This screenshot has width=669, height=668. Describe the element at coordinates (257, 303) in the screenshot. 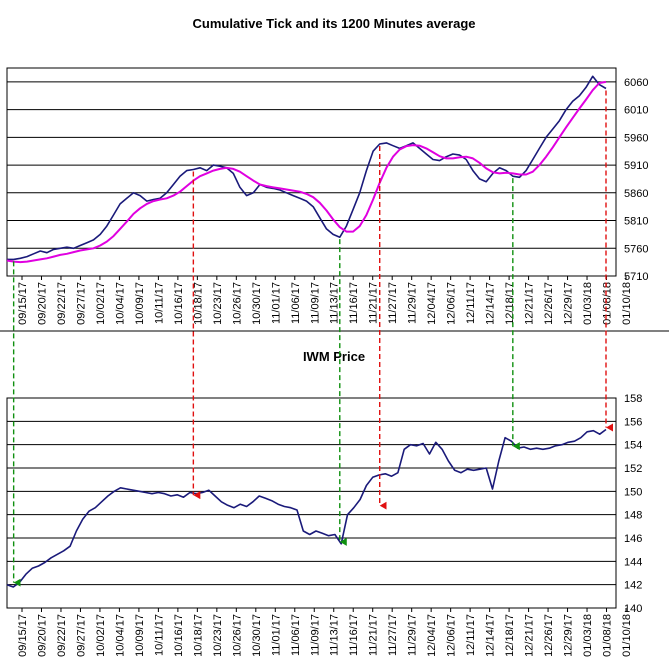

I see `top-x-tick-label: 10/30/17` at that location.